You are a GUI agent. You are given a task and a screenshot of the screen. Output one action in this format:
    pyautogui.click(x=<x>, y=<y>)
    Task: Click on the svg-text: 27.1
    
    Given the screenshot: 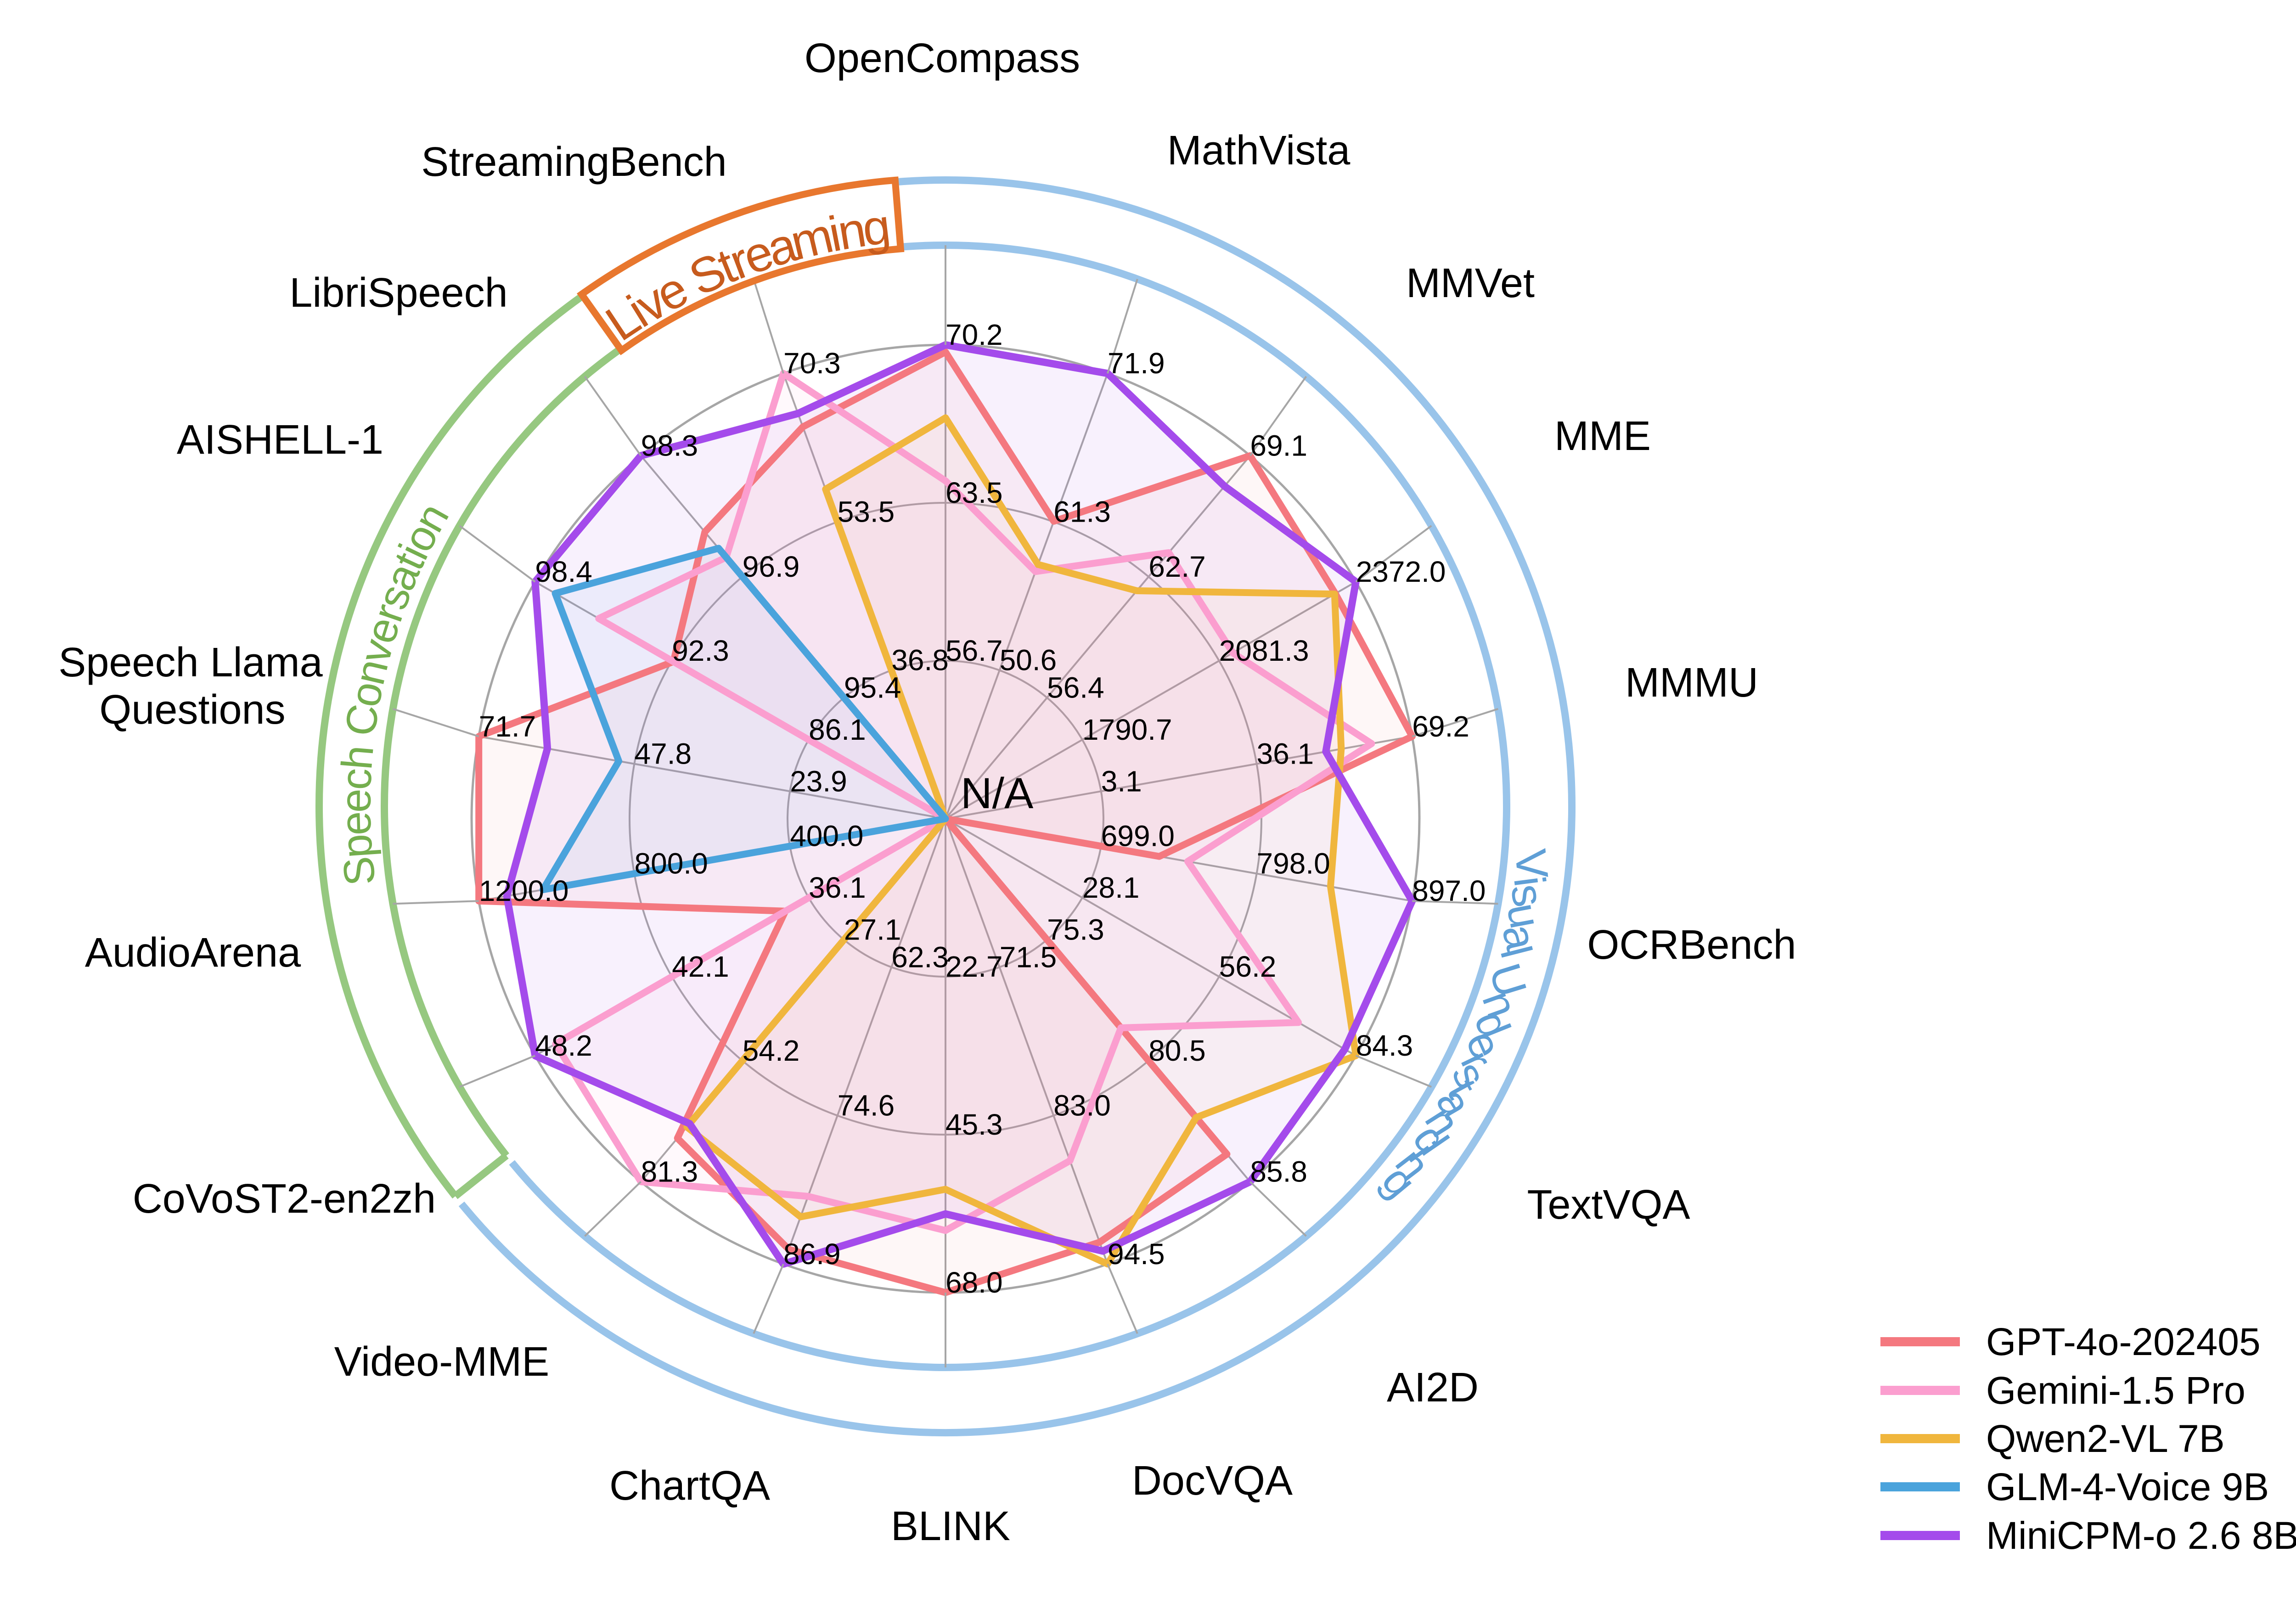 What is the action you would take?
    pyautogui.click(x=872, y=929)
    